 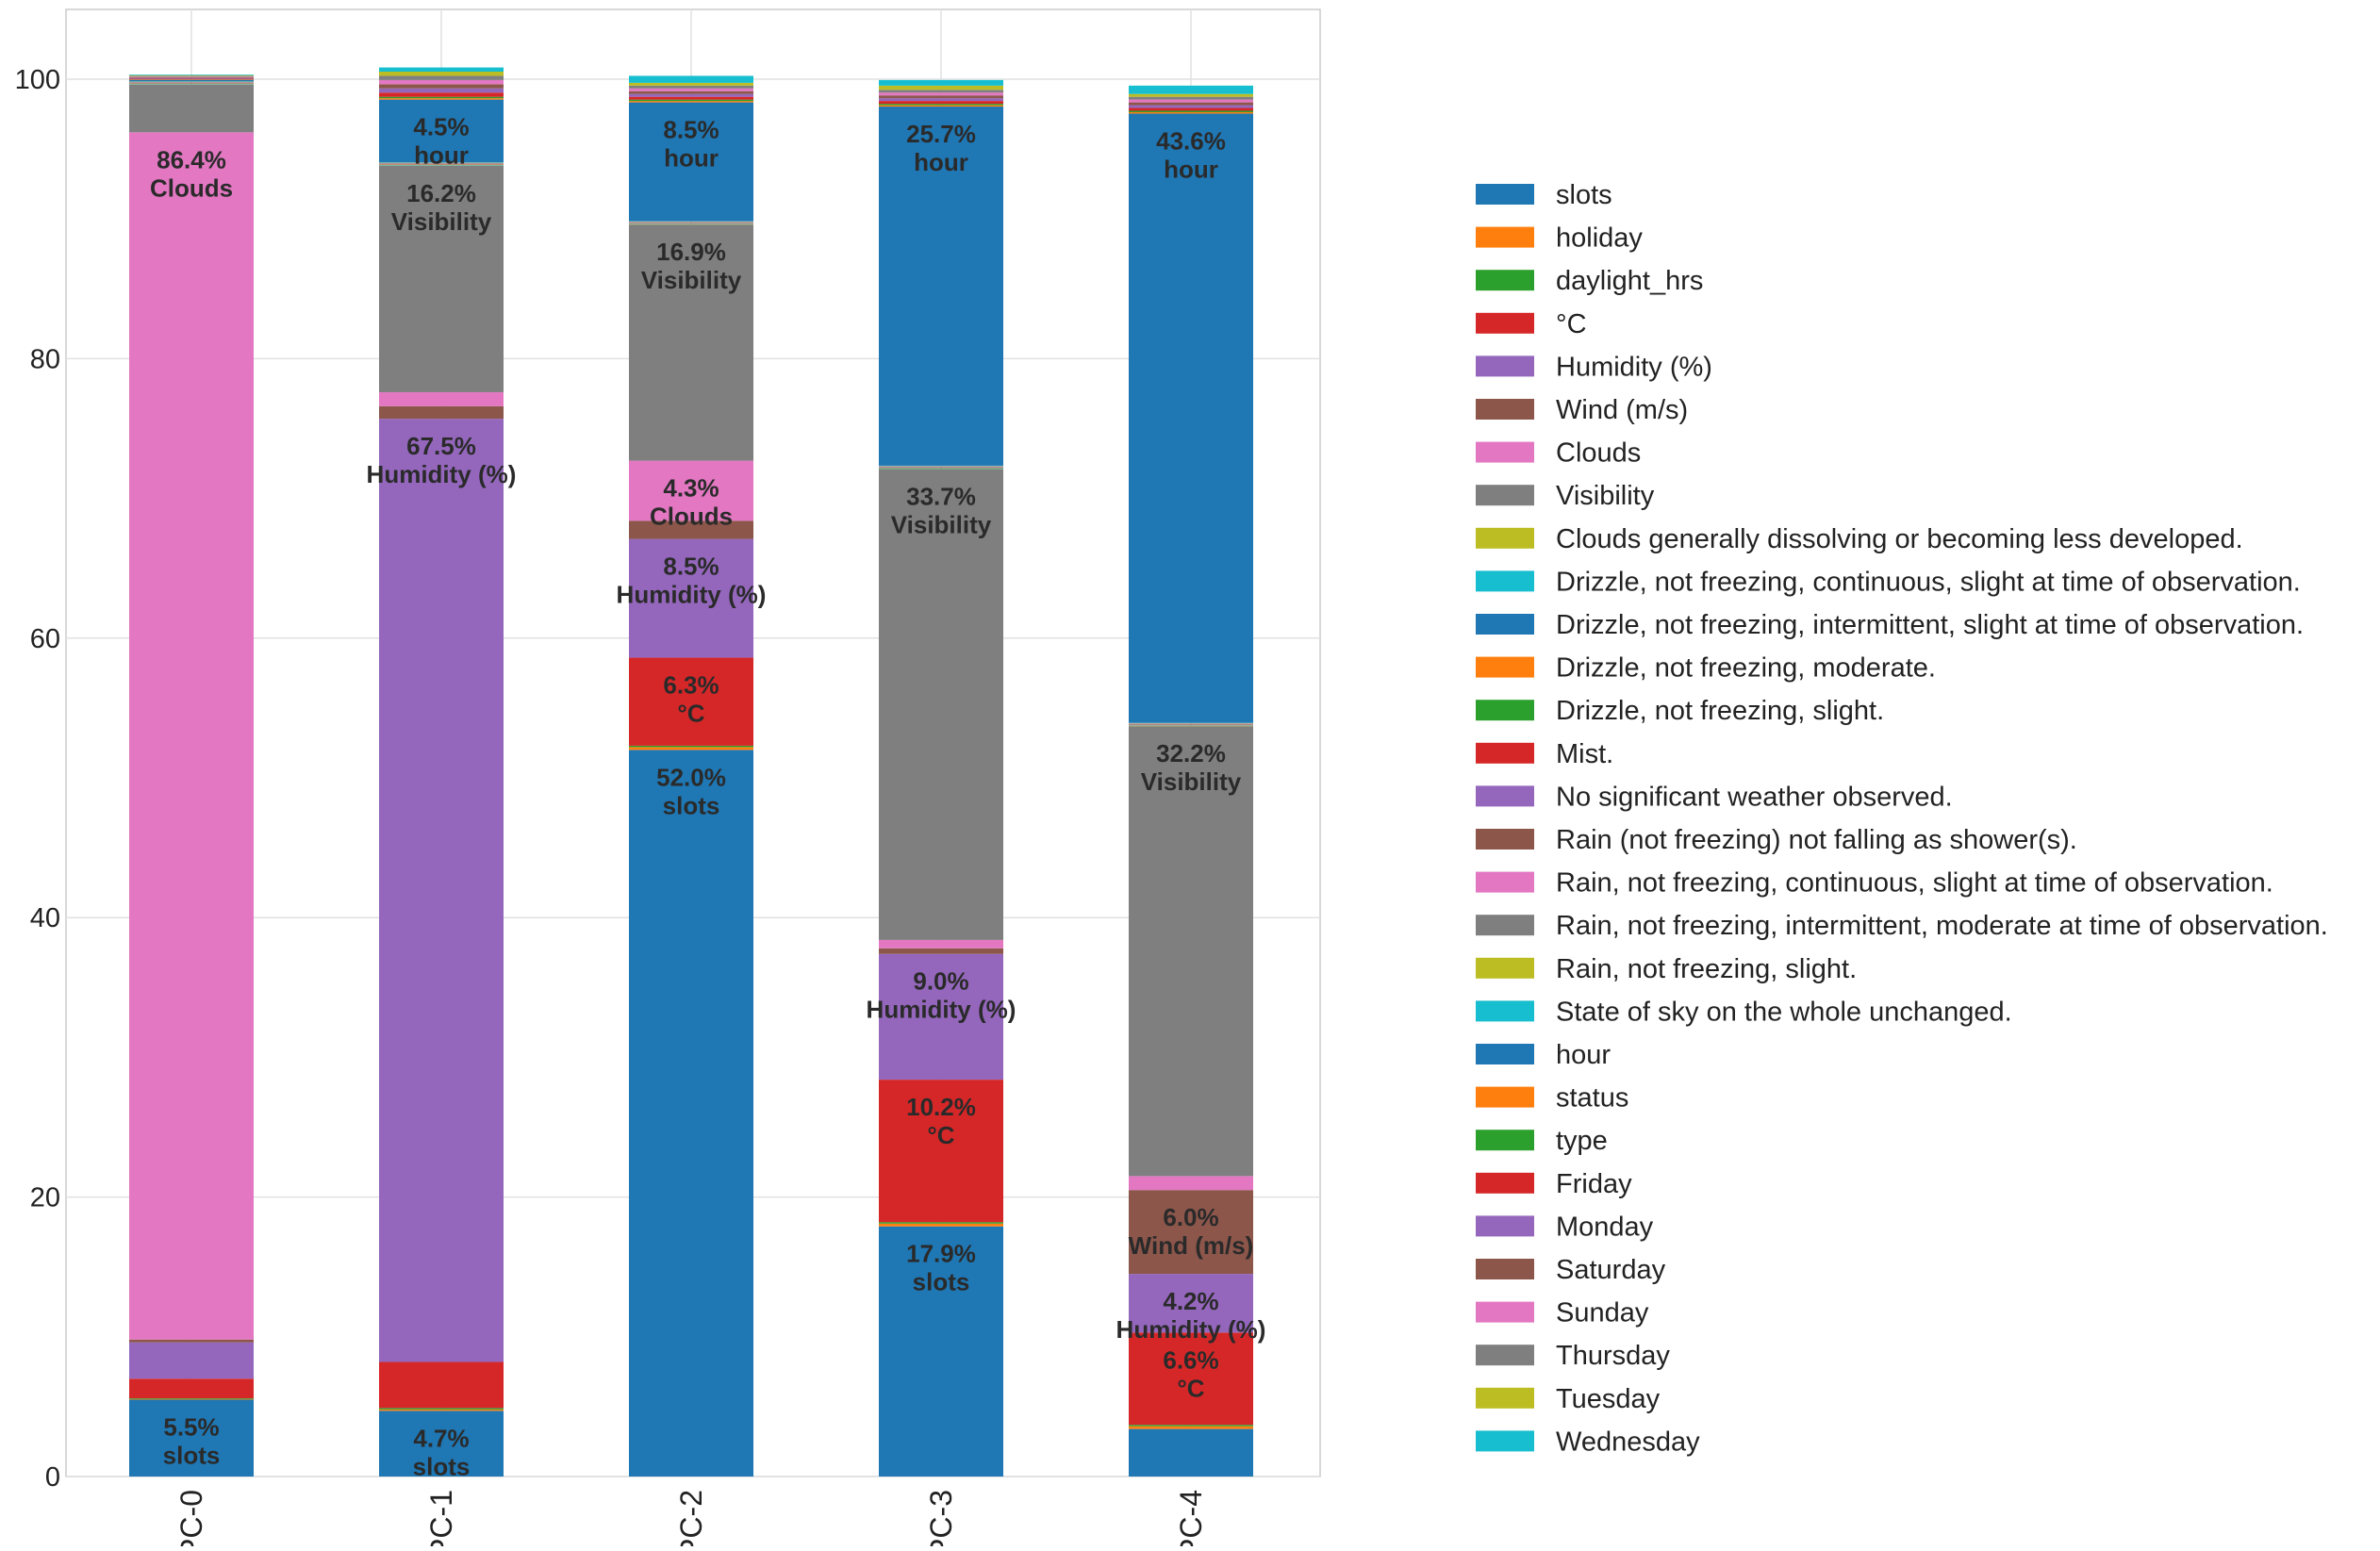 I want to click on x-tick-label: PC-2, so click(x=691, y=1518).